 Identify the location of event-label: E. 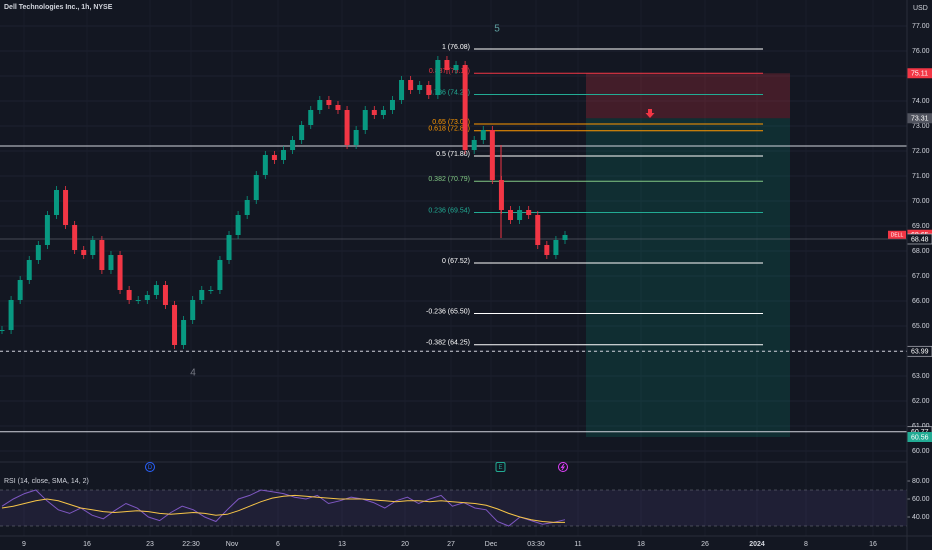
(500, 468).